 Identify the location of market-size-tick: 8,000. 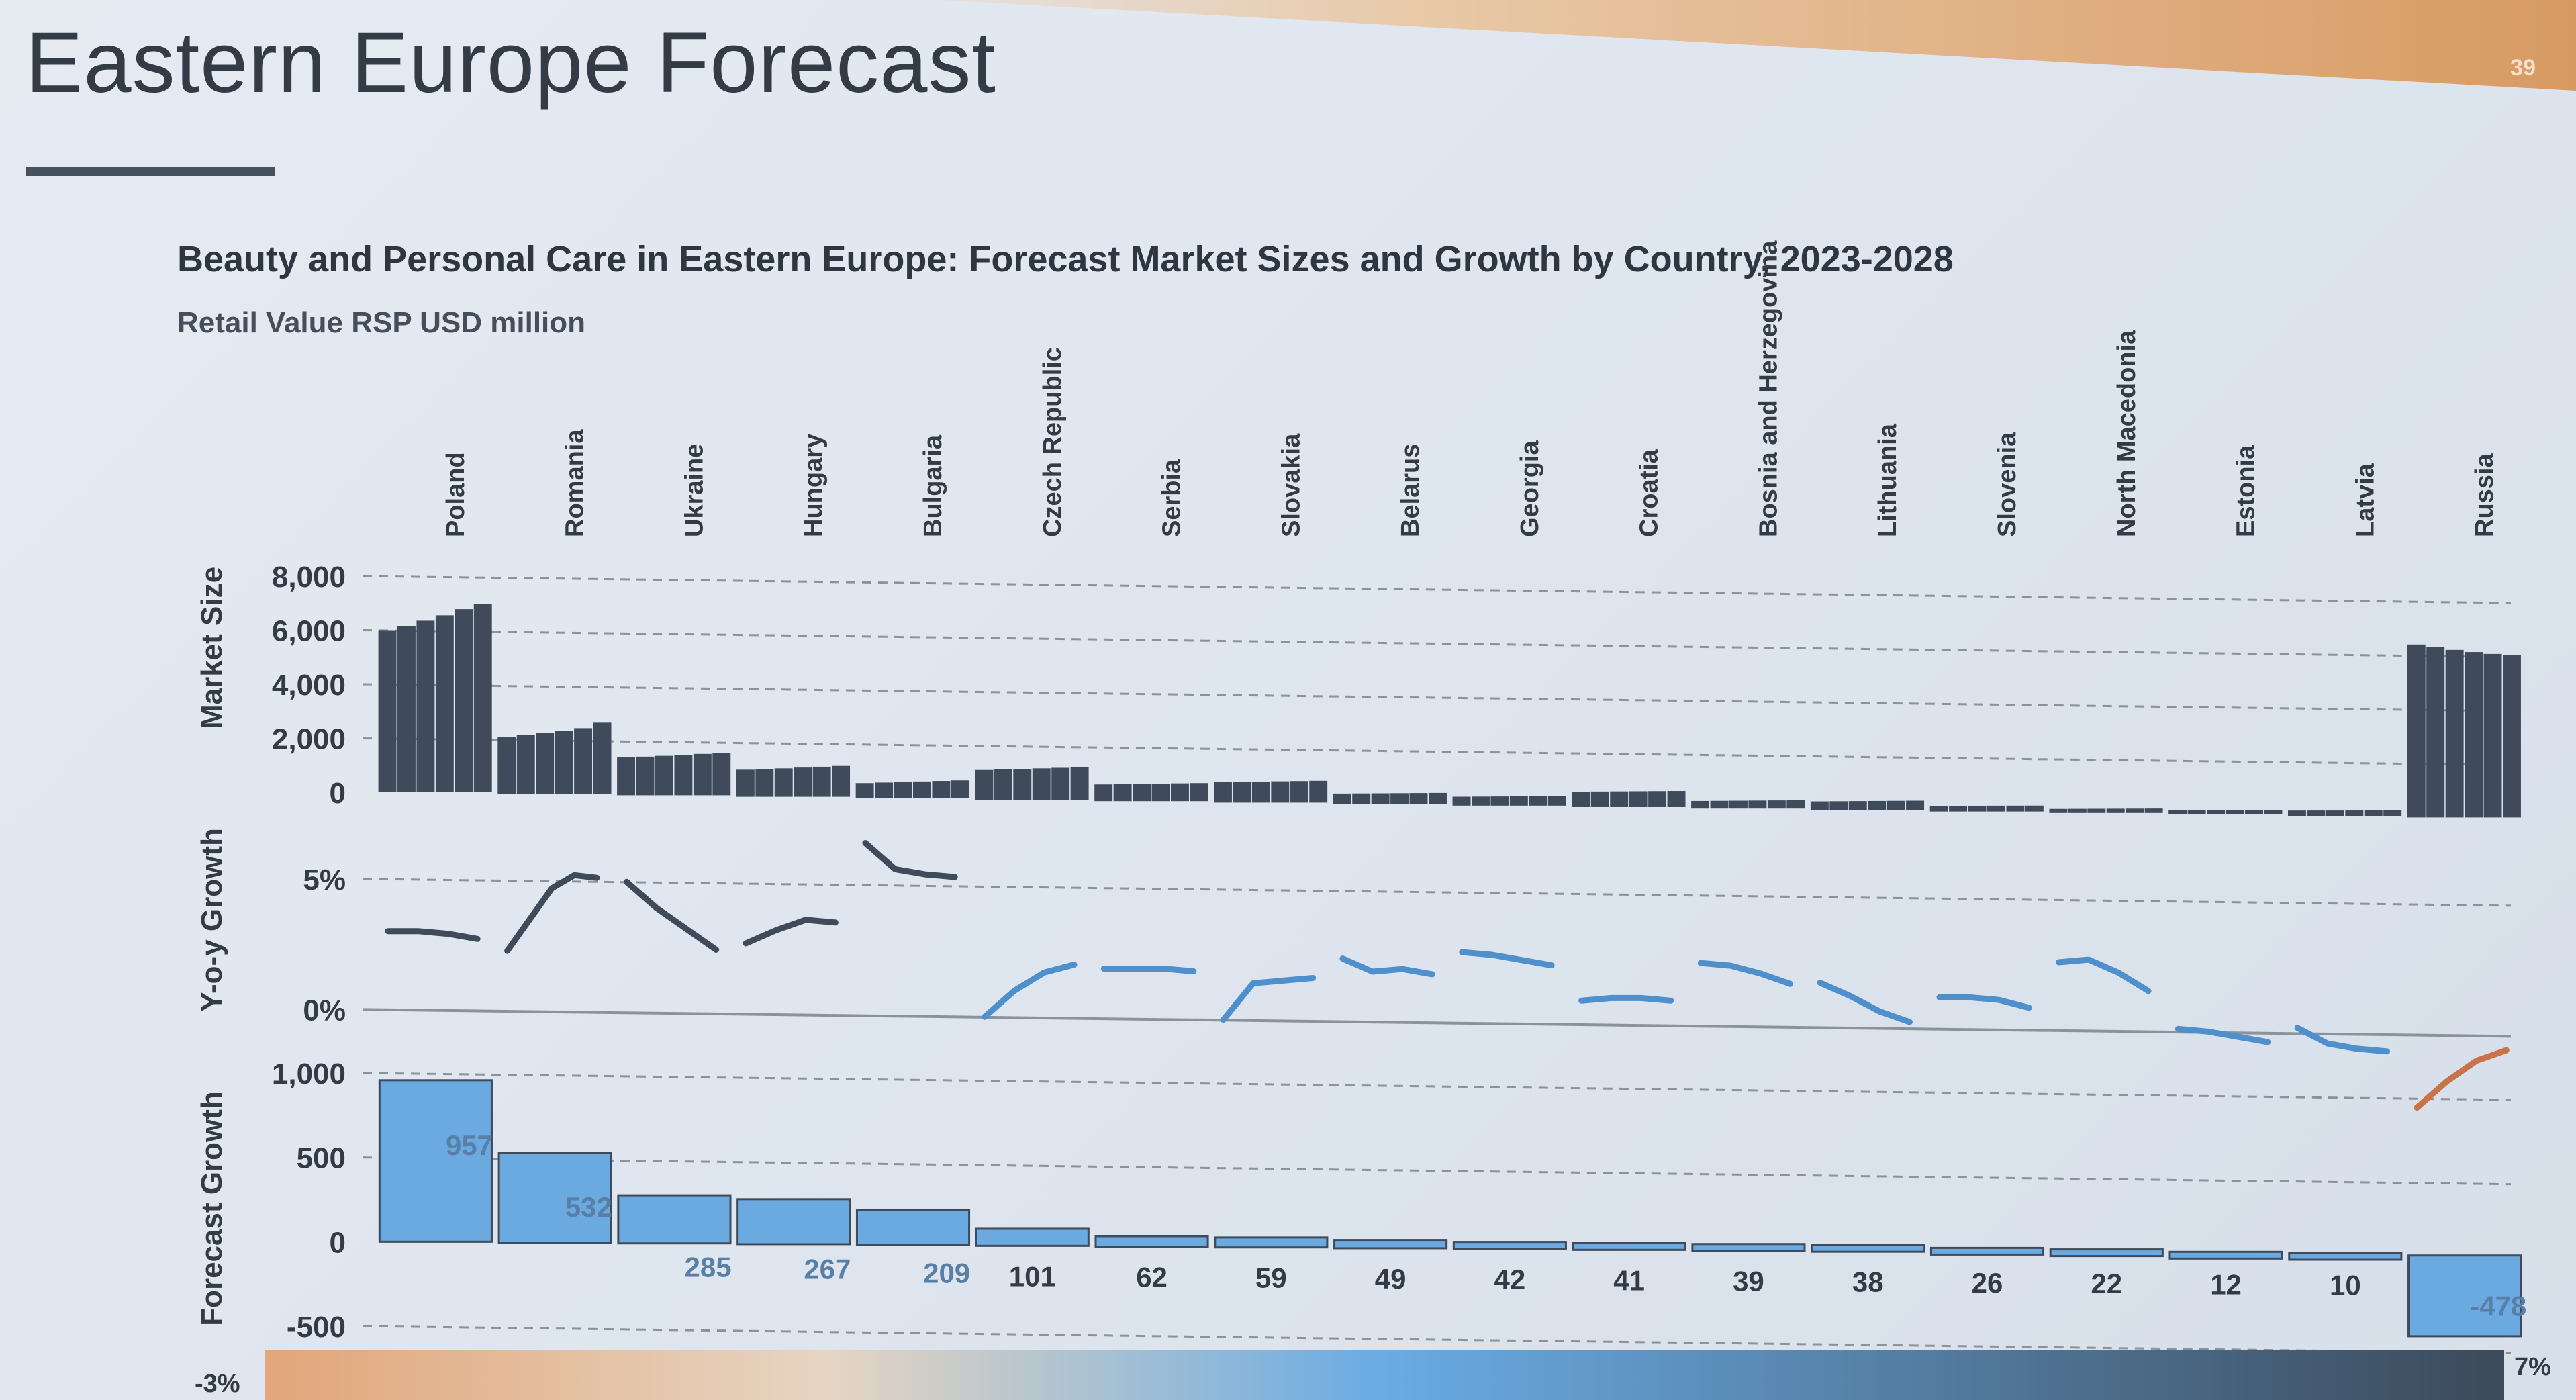
(309, 577).